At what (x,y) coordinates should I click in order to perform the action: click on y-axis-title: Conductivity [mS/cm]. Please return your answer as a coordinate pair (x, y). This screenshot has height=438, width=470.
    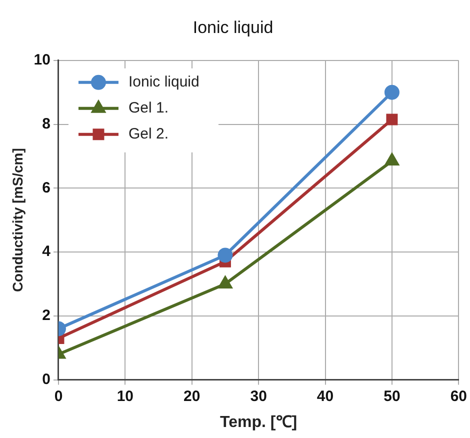
    Looking at the image, I should click on (17, 220).